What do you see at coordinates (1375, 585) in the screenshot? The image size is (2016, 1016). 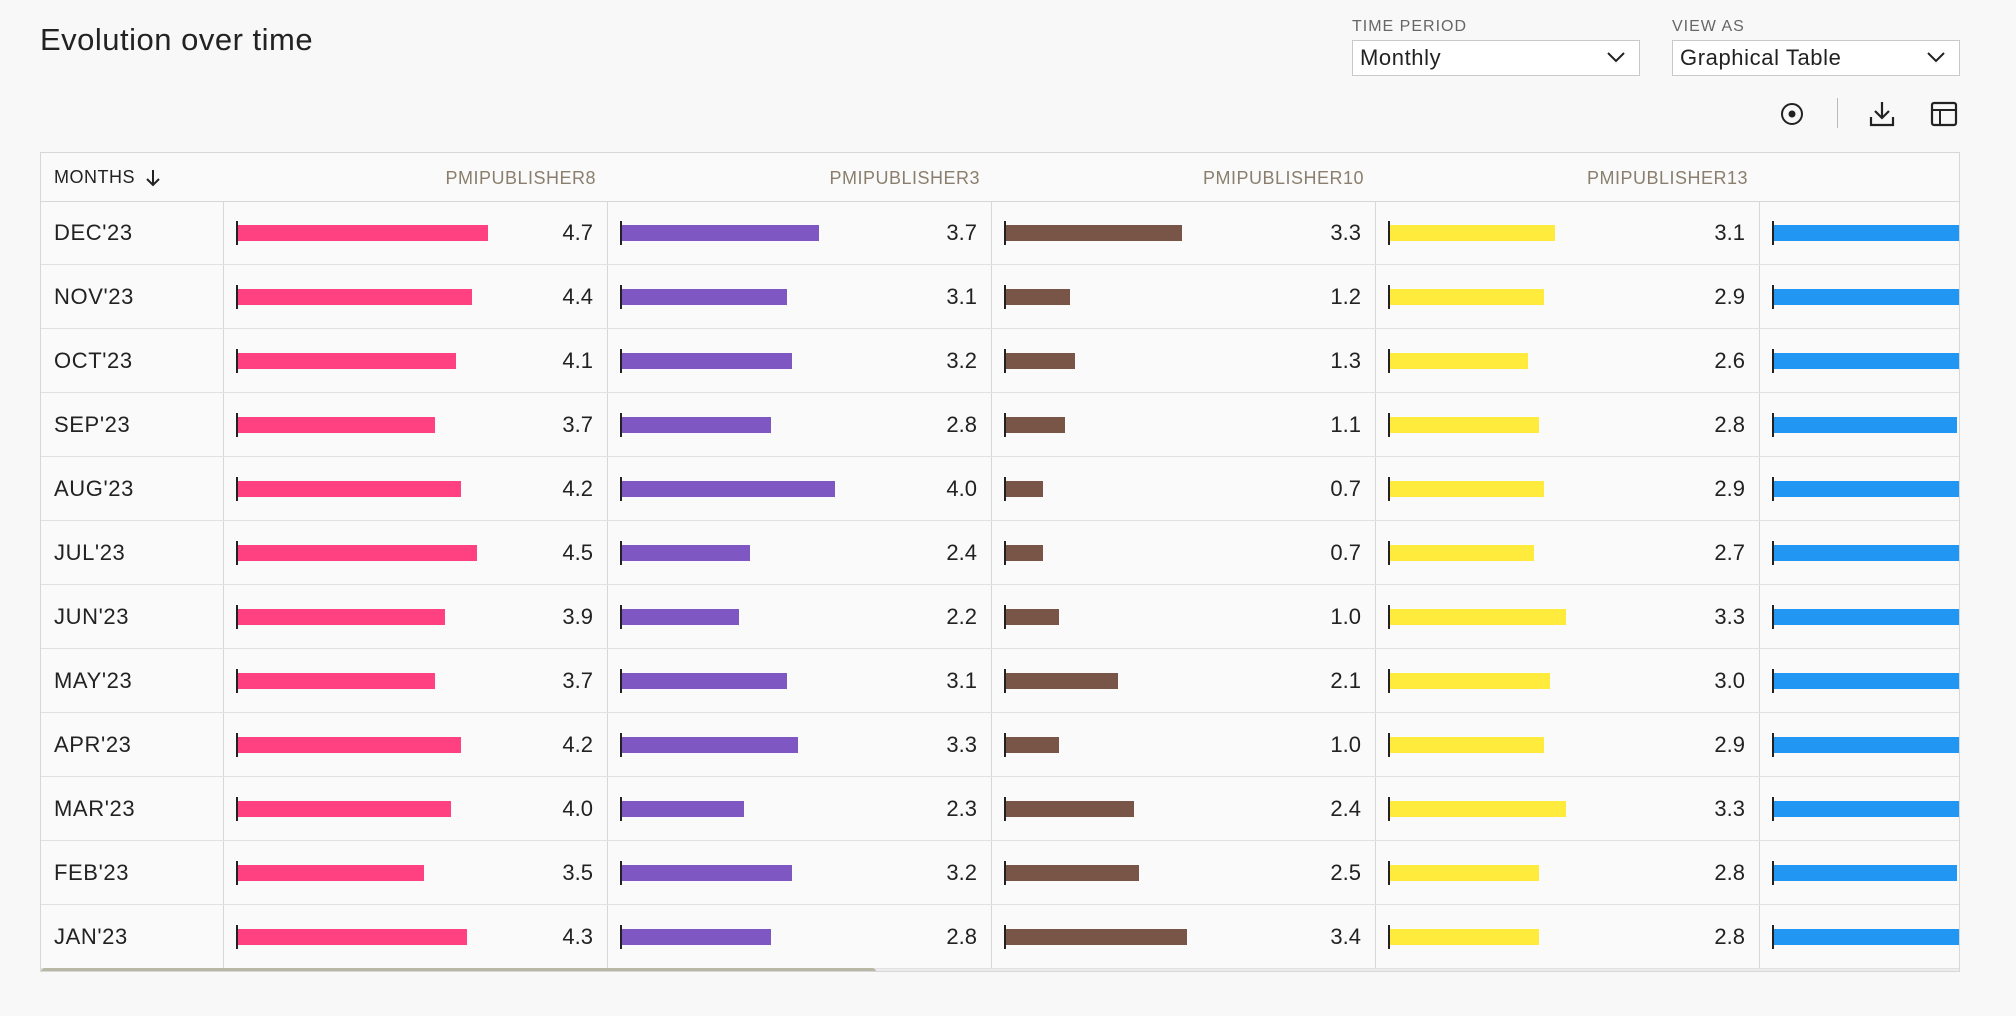 I see `column-divider` at bounding box center [1375, 585].